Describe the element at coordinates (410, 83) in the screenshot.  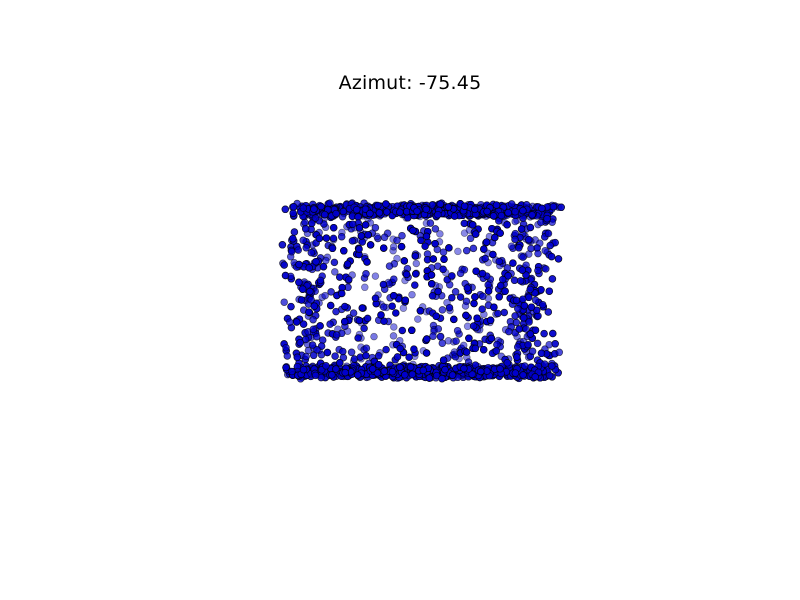
I see `chart-title: Azimut: -75.45` at that location.